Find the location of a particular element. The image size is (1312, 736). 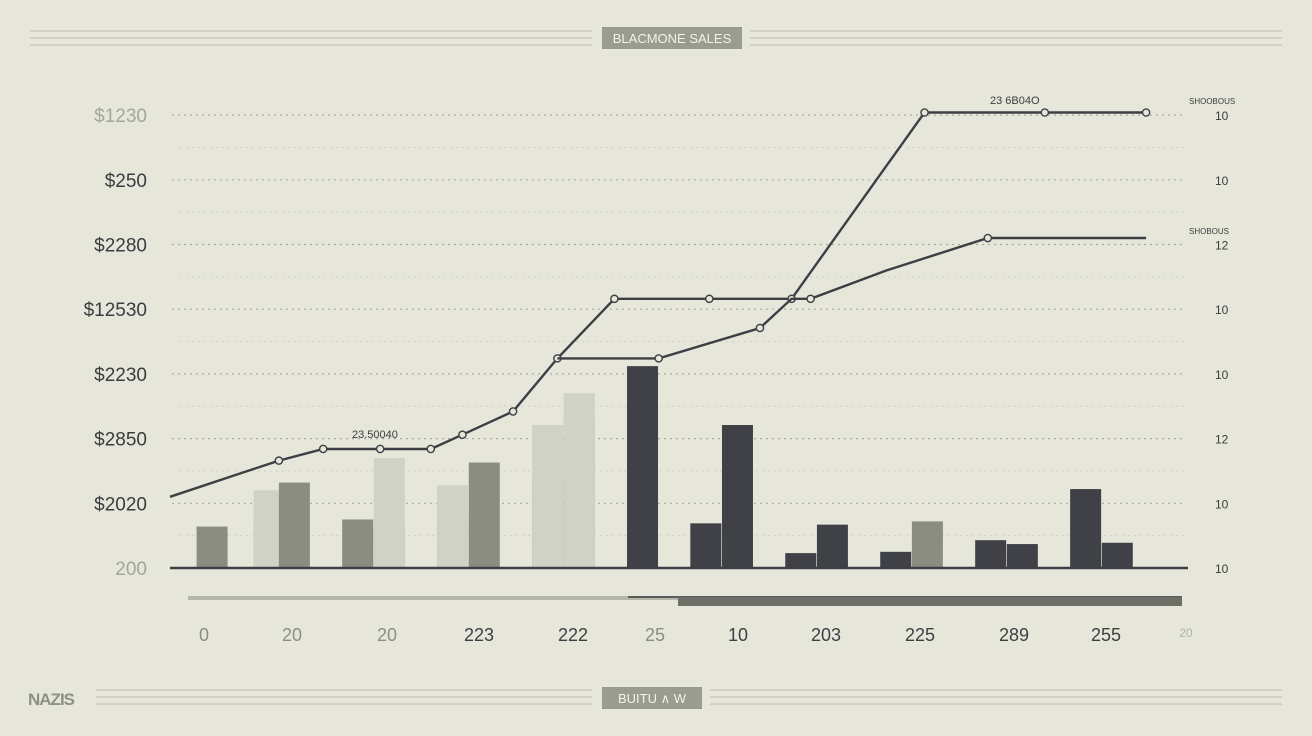

brand-logo: NAZIS is located at coordinates (51, 699).